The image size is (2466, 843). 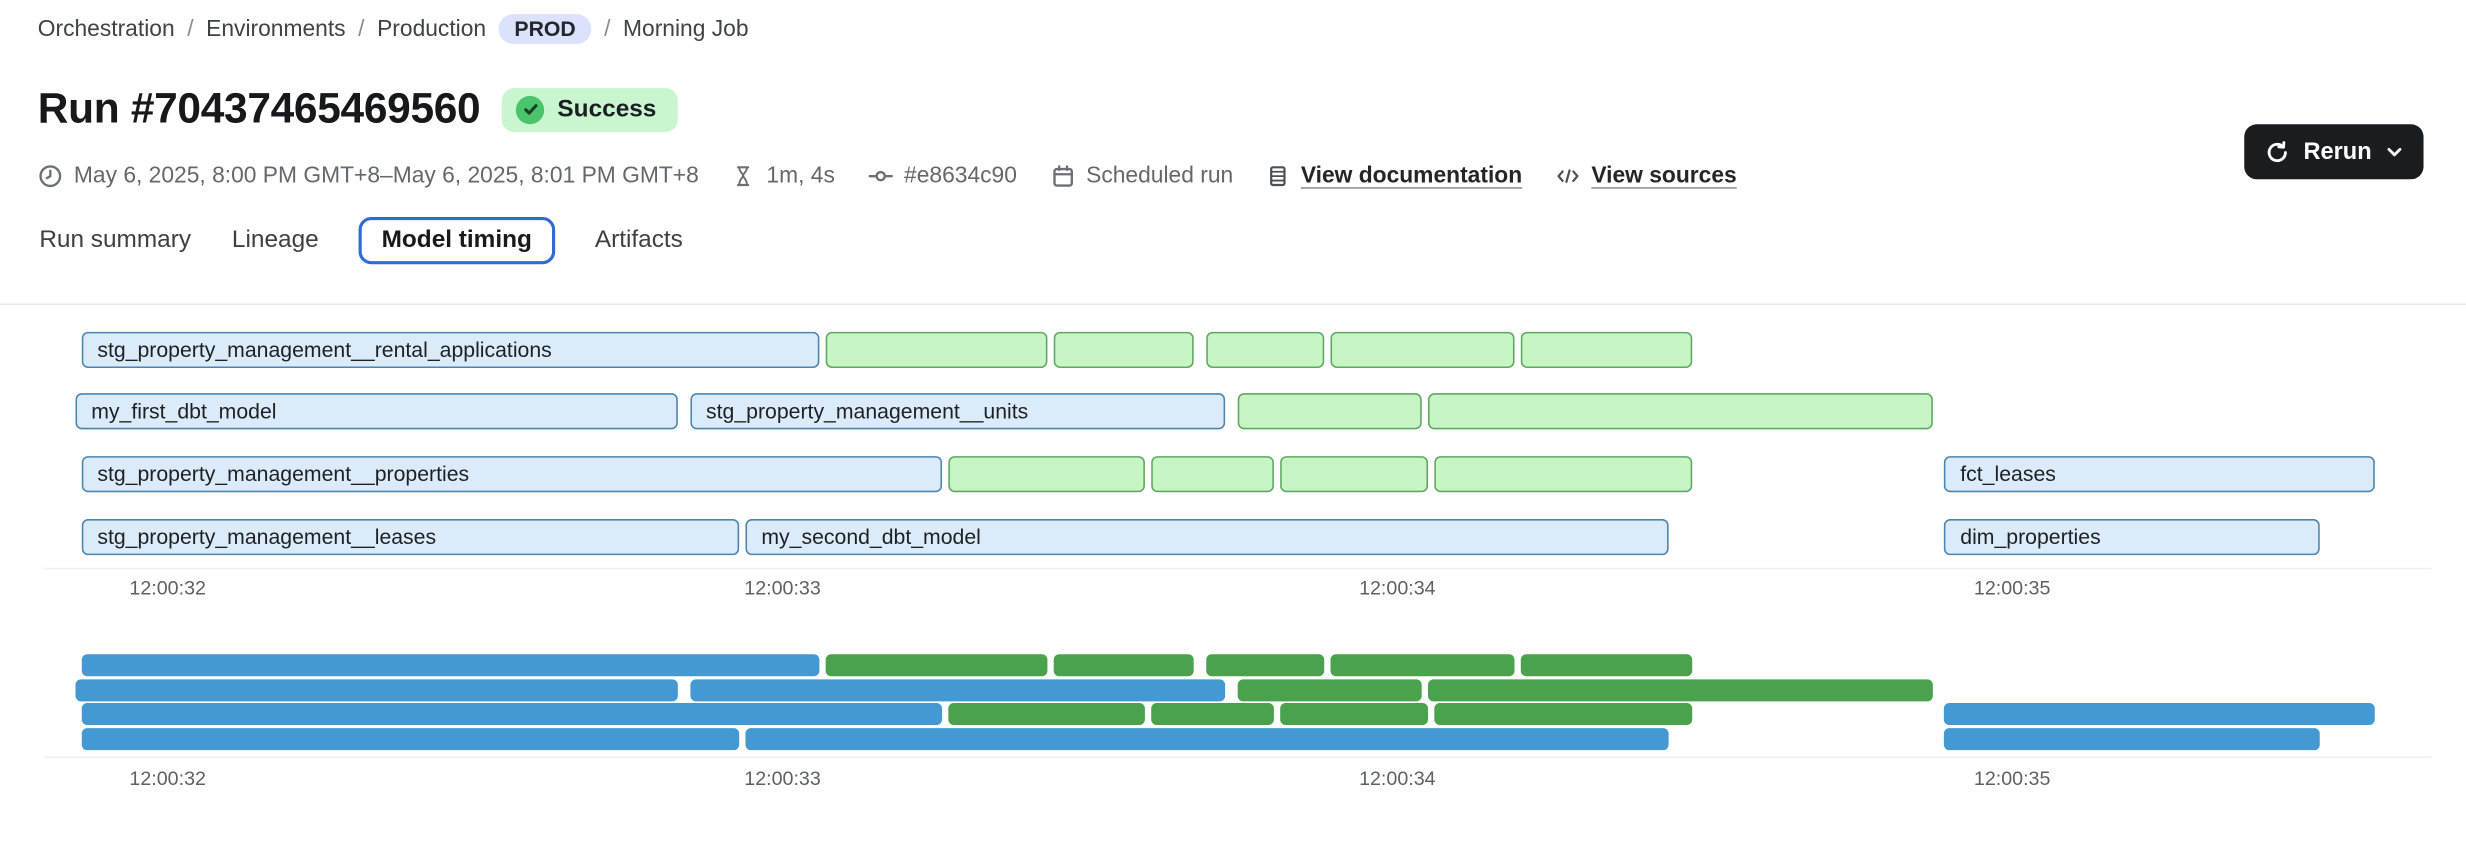 I want to click on gantt-bar-fct_leases: fct_leases, so click(x=2159, y=474).